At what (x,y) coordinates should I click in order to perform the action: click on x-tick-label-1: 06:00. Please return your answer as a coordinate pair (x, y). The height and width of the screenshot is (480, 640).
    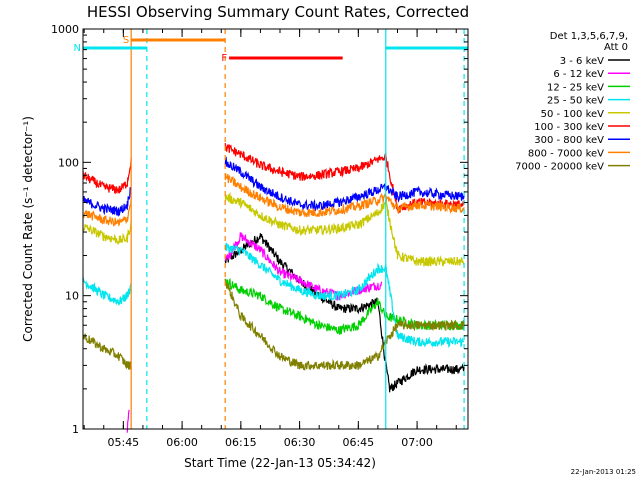
    Looking at the image, I should click on (182, 442).